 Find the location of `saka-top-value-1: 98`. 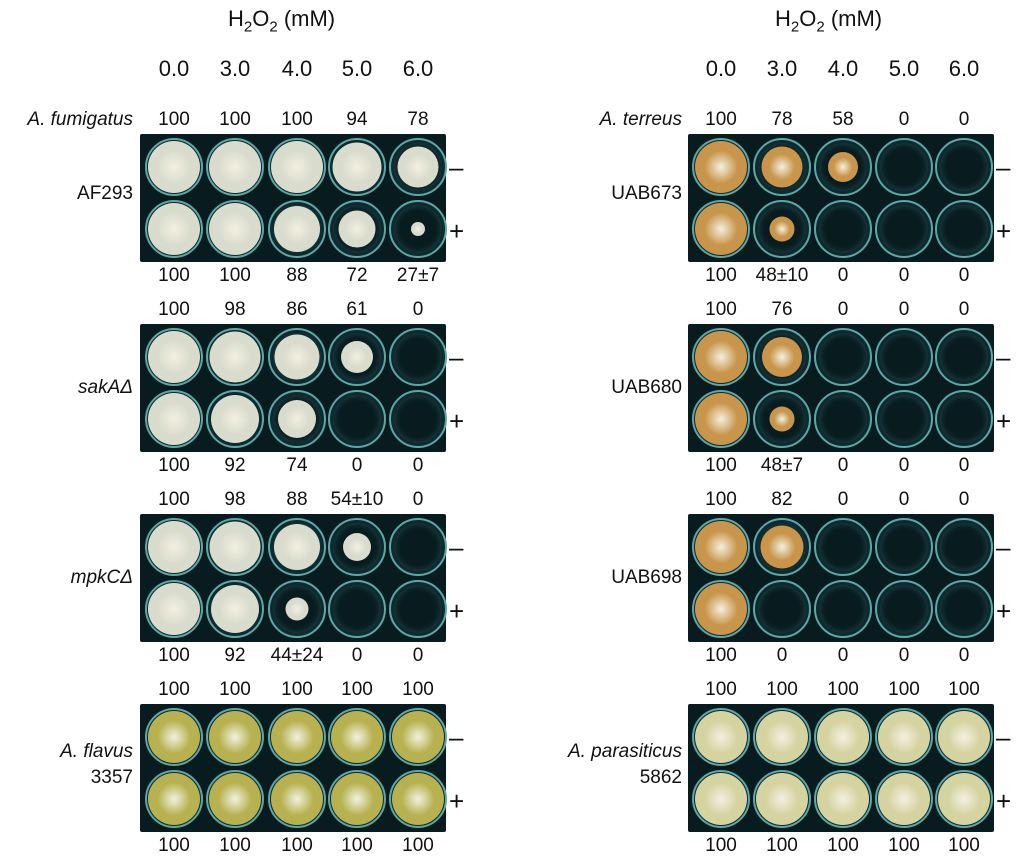

saka-top-value-1: 98 is located at coordinates (235, 309).